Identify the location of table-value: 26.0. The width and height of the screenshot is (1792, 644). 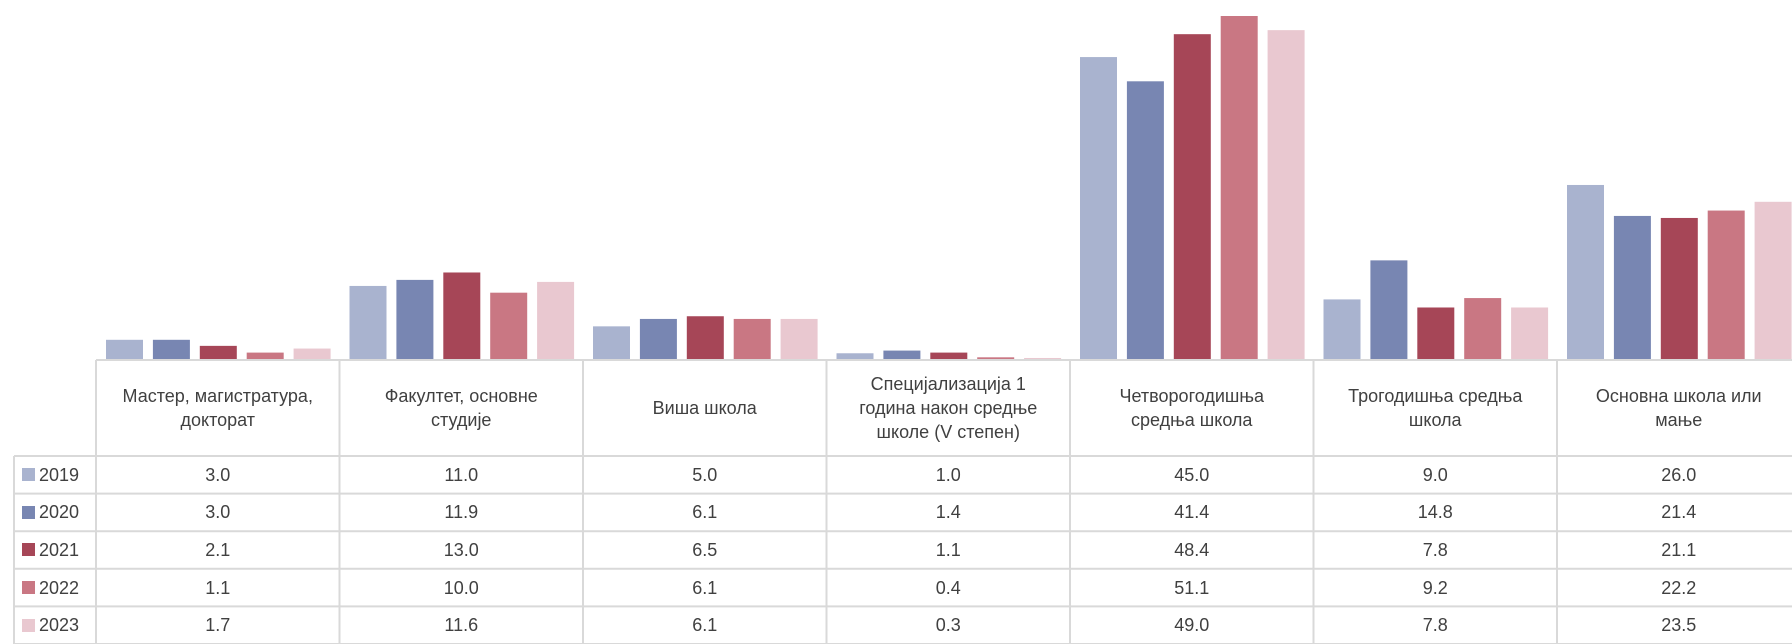
(1679, 474).